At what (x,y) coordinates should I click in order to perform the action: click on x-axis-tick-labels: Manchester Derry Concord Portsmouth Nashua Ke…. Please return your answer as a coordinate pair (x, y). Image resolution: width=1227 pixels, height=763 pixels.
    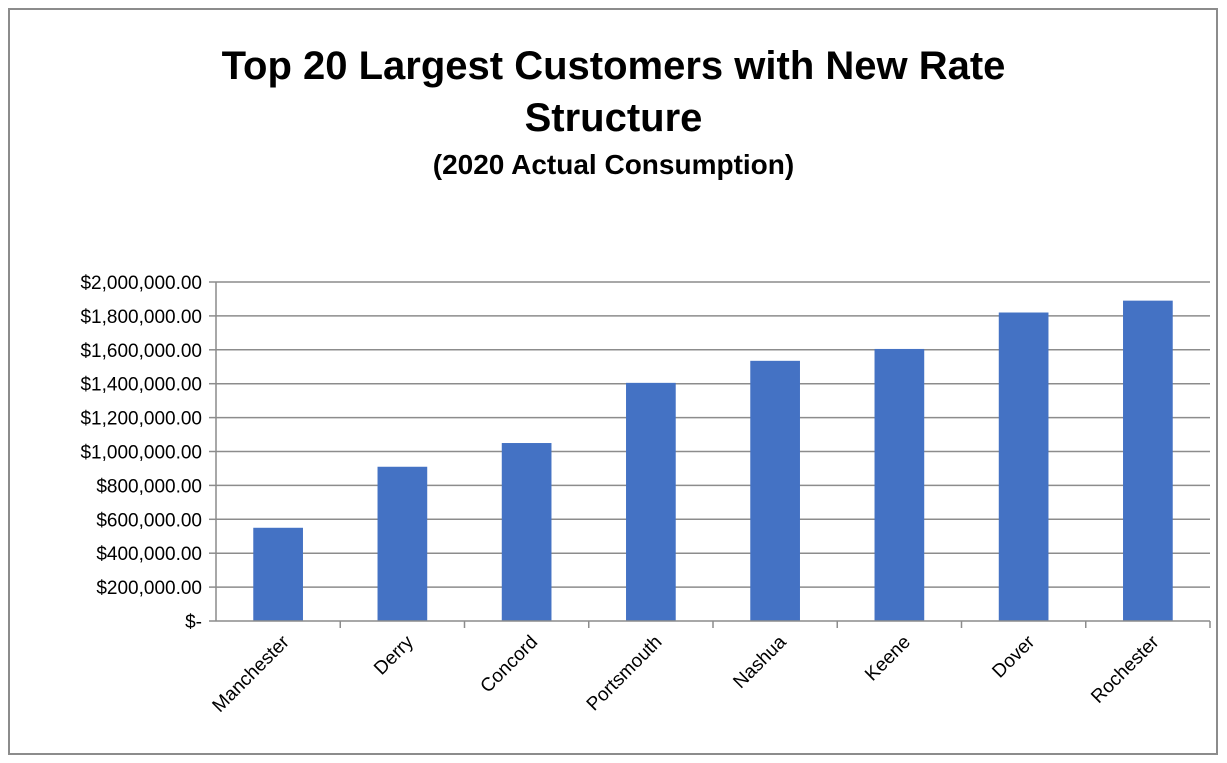
    Looking at the image, I should click on (686, 674).